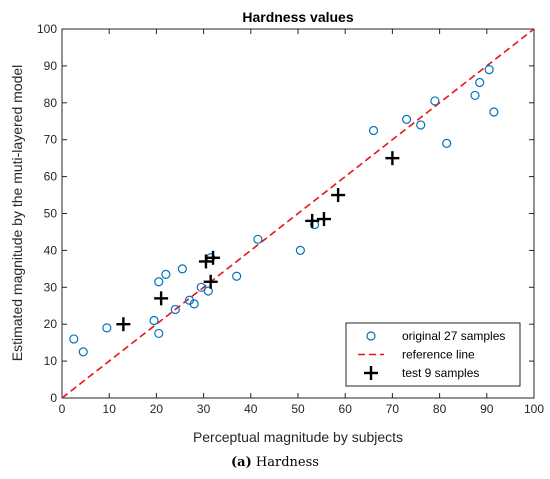  What do you see at coordinates (393, 409) in the screenshot?
I see `x-tick-label: 70` at bounding box center [393, 409].